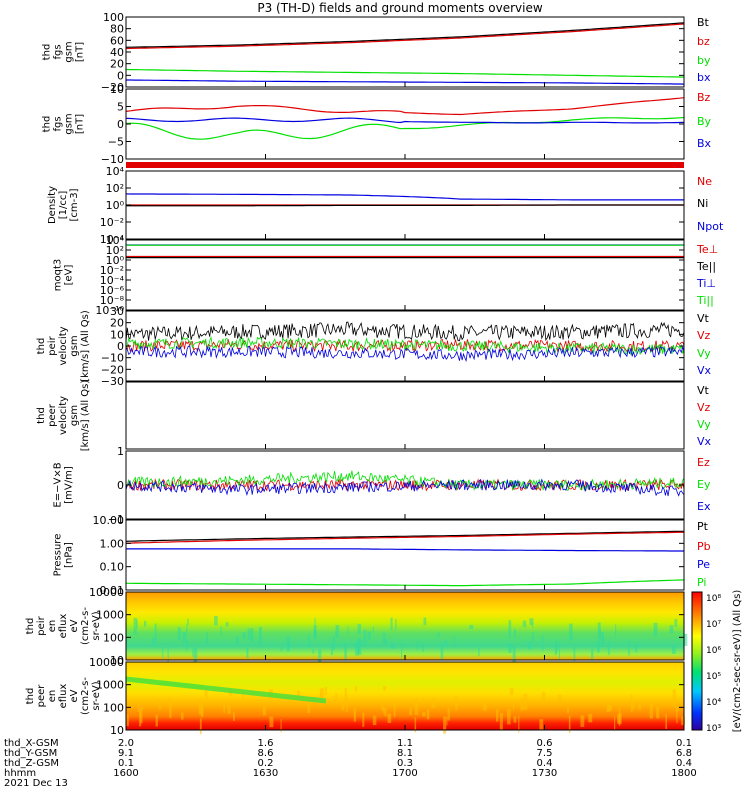 The width and height of the screenshot is (750, 800). Describe the element at coordinates (704, 97) in the screenshot. I see `legend-entry-Bz: Bz` at that location.